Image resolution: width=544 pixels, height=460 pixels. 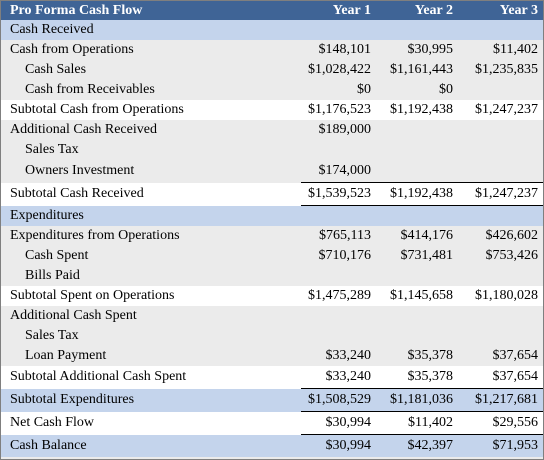 I want to click on row-value-year-3: $11,402, so click(x=500, y=50).